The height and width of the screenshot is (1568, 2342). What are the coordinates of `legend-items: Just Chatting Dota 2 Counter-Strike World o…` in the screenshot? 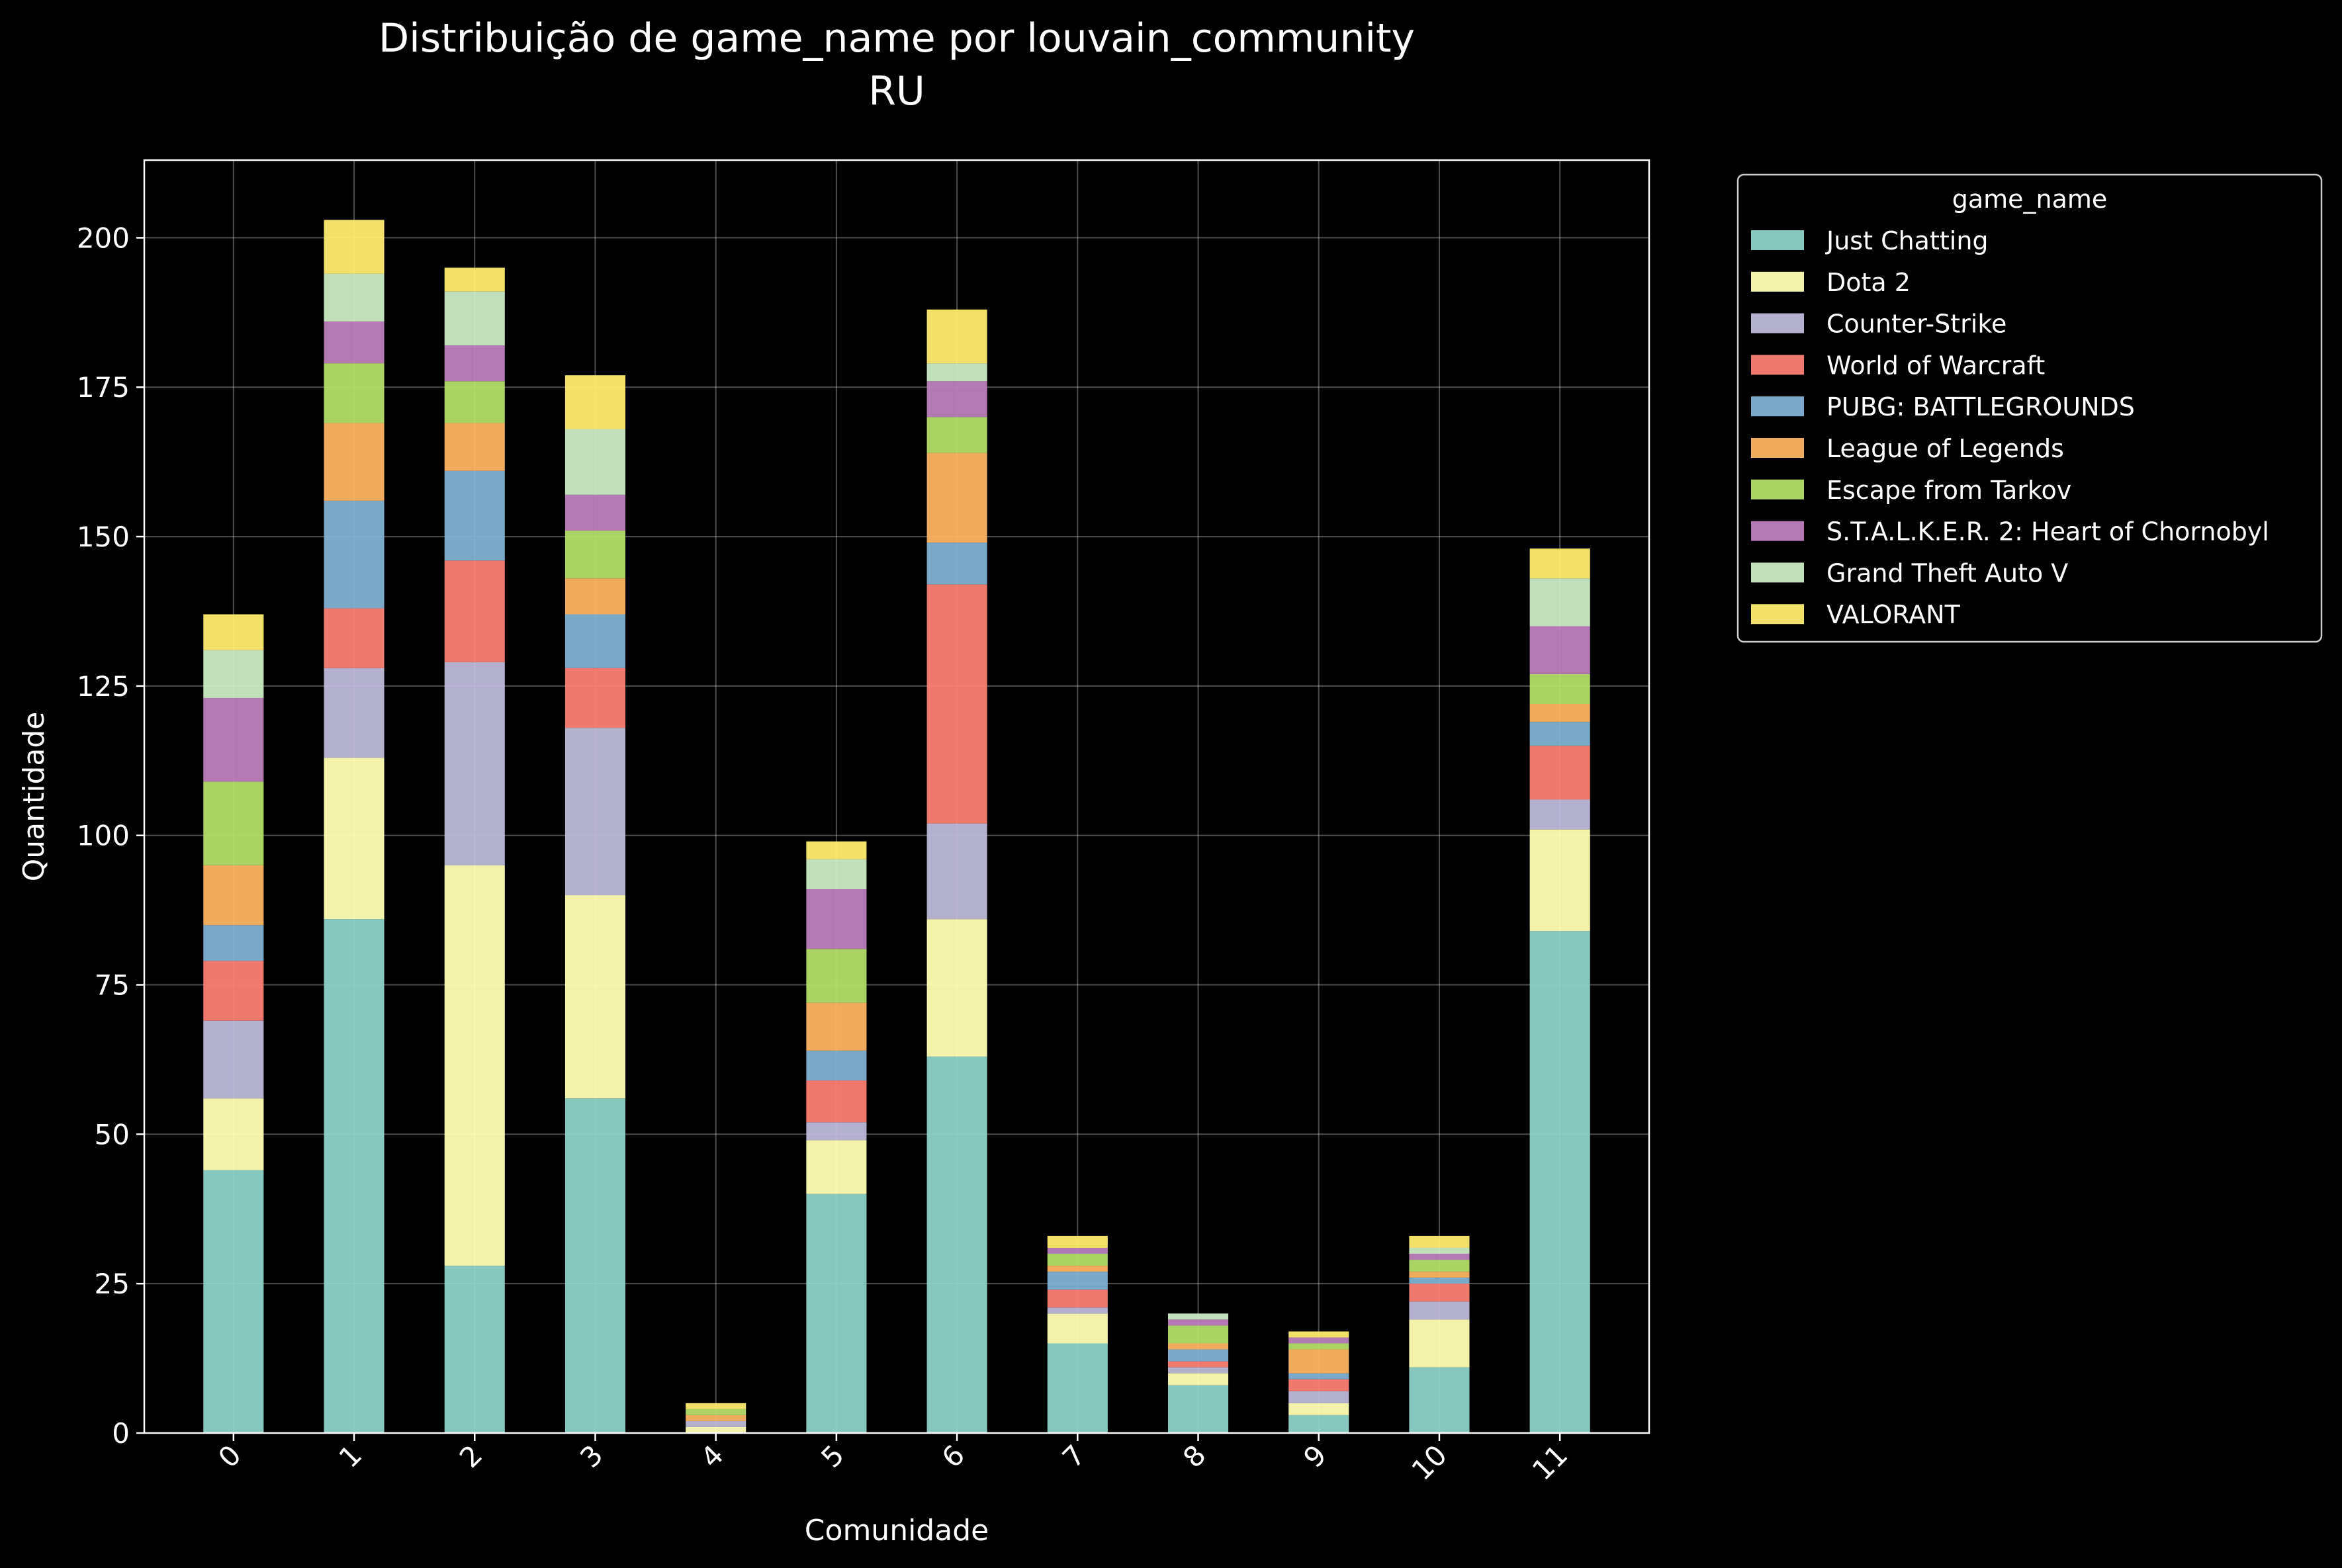 It's located at (2010, 428).